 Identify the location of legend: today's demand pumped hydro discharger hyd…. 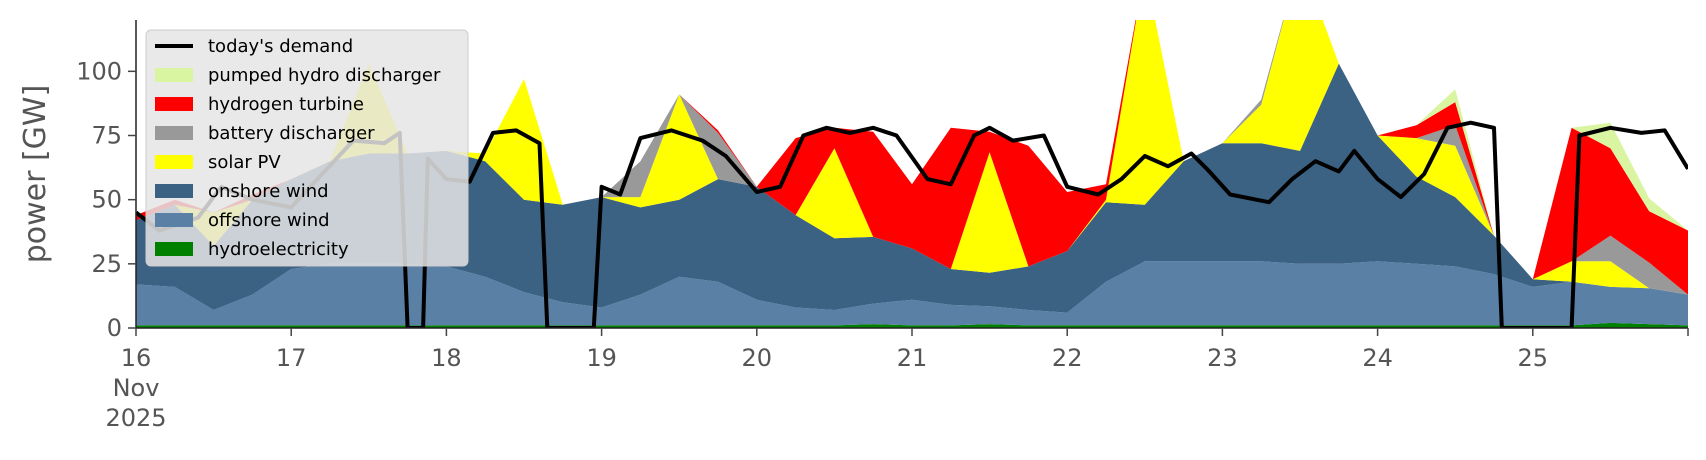
(307, 148).